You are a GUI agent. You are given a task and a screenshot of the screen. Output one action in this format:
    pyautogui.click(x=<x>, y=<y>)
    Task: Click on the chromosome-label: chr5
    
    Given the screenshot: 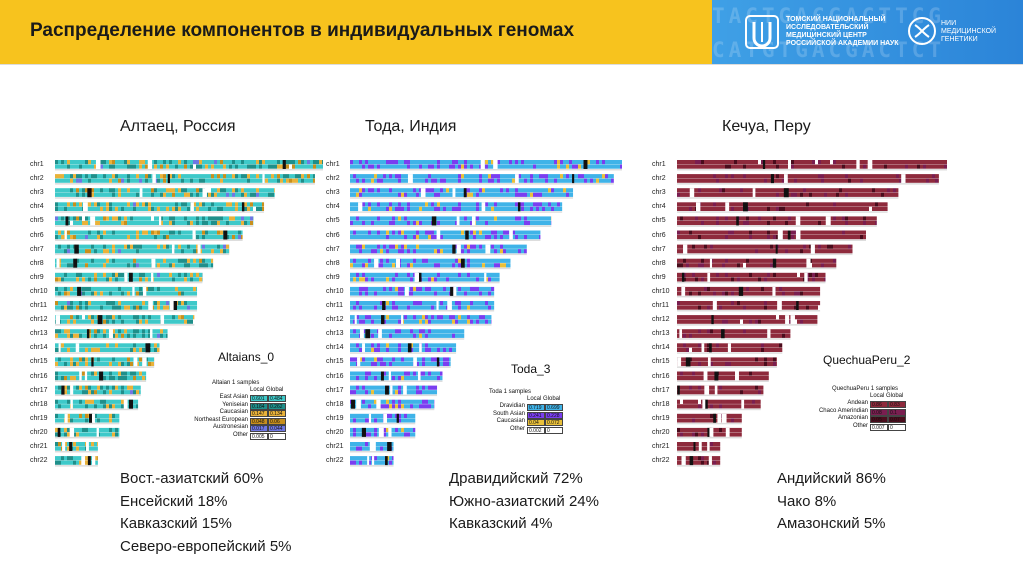 What is the action you would take?
    pyautogui.click(x=333, y=221)
    